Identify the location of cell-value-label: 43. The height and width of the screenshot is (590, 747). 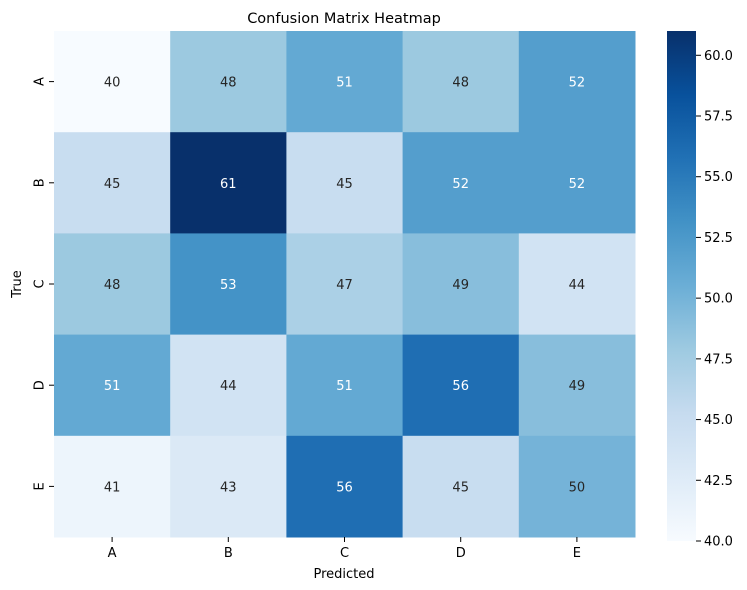
(228, 487).